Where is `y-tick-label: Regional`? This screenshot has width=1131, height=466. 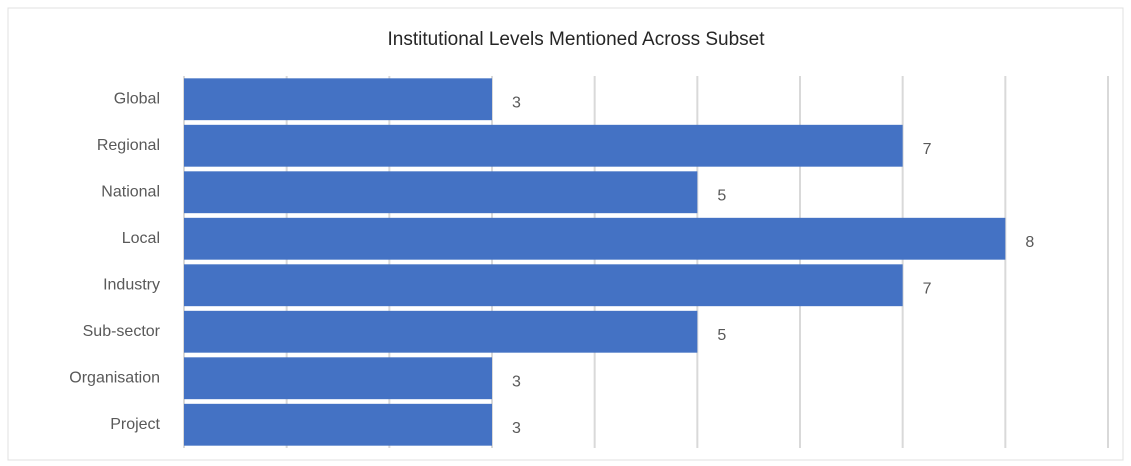
y-tick-label: Regional is located at coordinates (128, 145).